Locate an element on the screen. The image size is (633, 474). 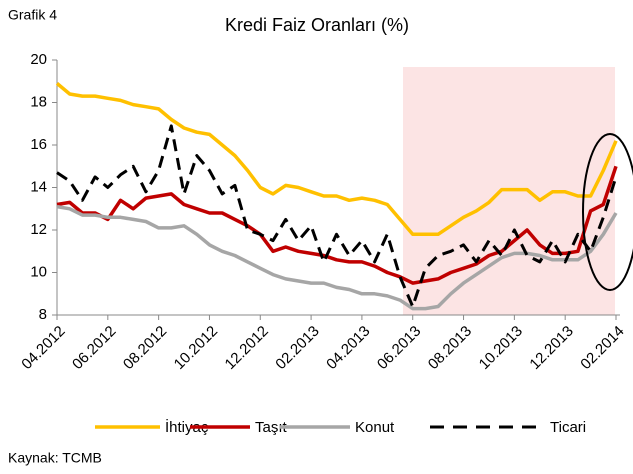
legend-label: Ticari is located at coordinates (568, 427).